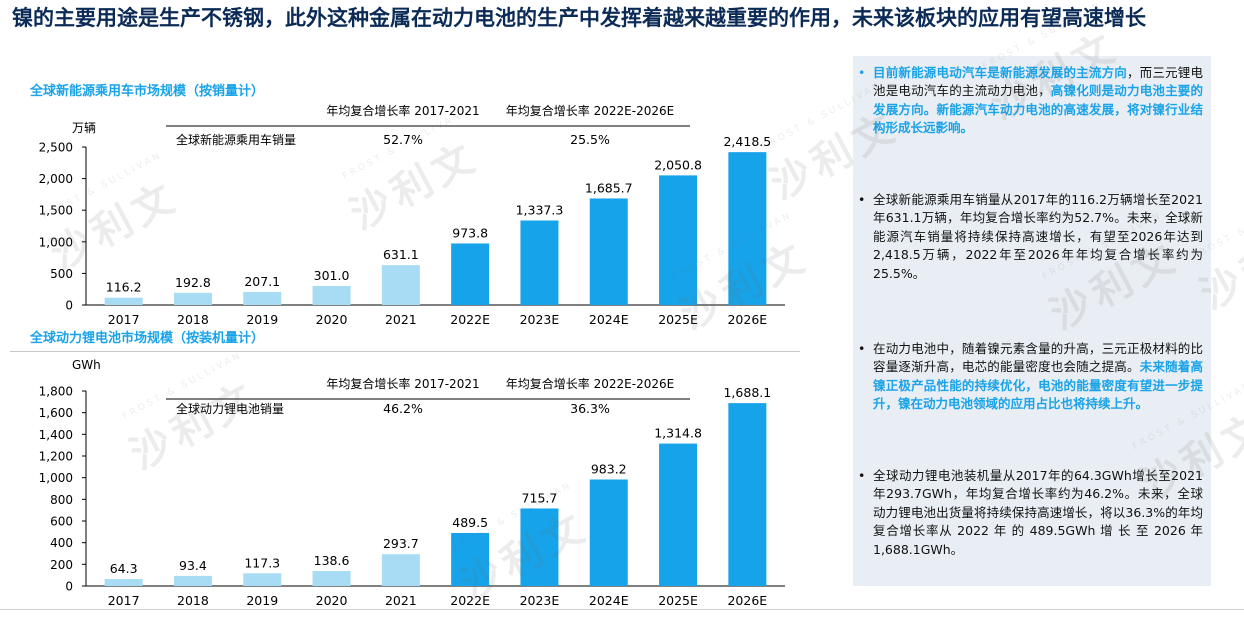  Describe the element at coordinates (124, 568) in the screenshot. I see `bar-value-label: 64.3` at that location.